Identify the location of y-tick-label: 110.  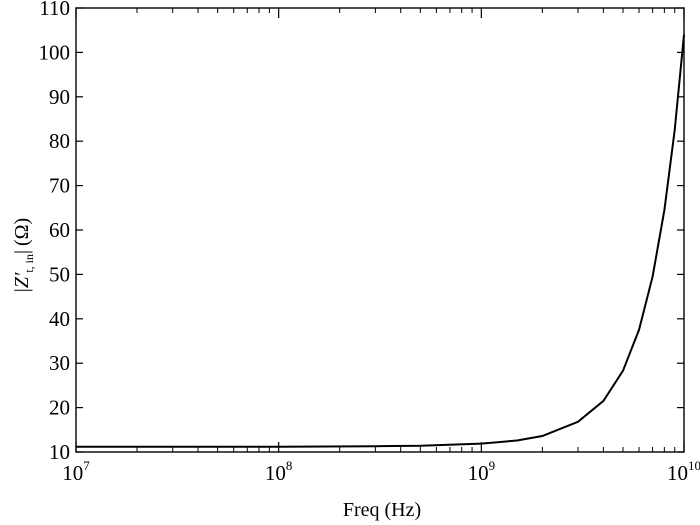
(54, 10).